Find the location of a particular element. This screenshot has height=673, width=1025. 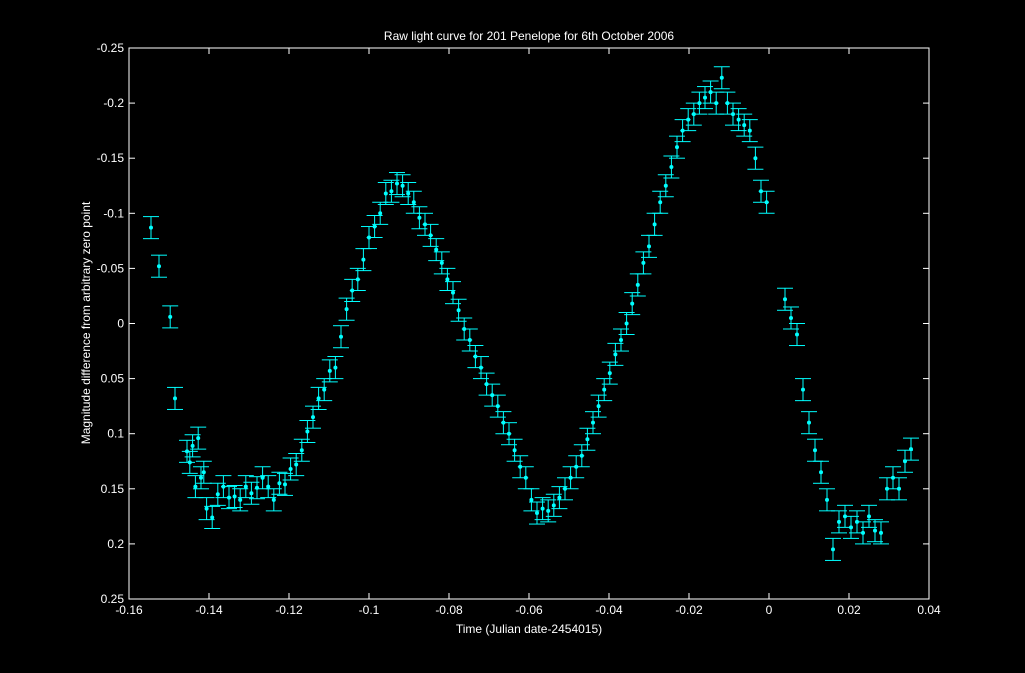

y-tick-label: 0.15 is located at coordinates (113, 489).